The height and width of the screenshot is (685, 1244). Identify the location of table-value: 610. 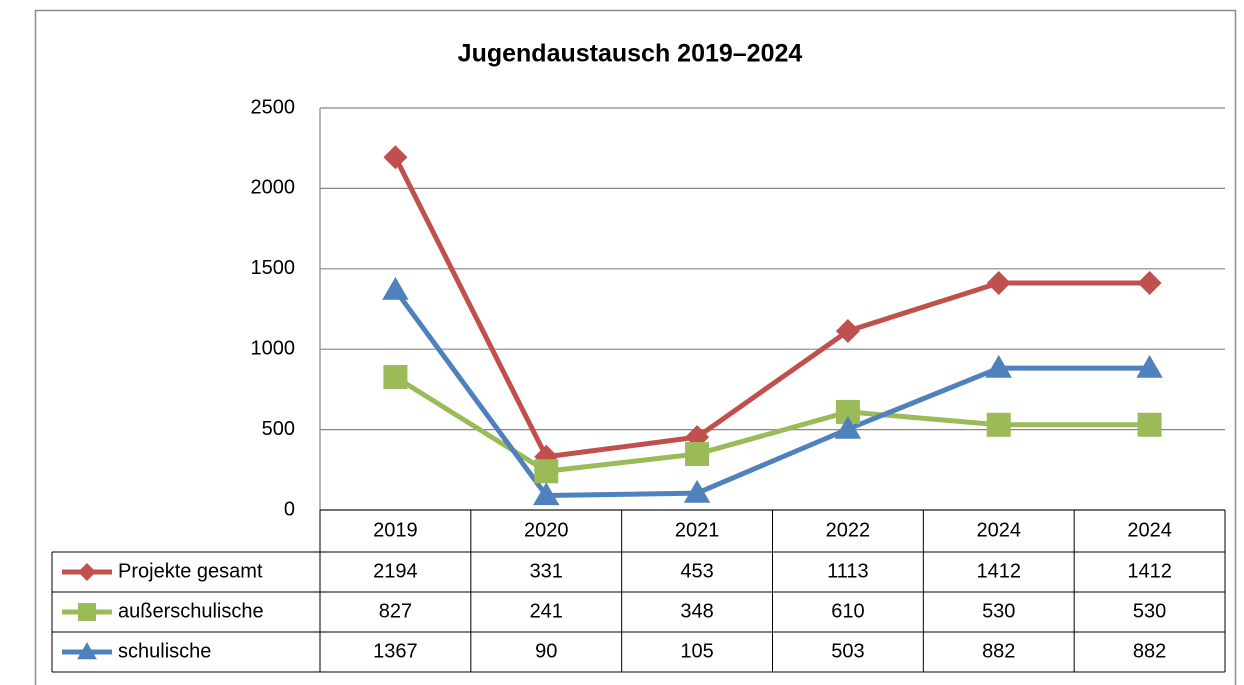
(847, 611).